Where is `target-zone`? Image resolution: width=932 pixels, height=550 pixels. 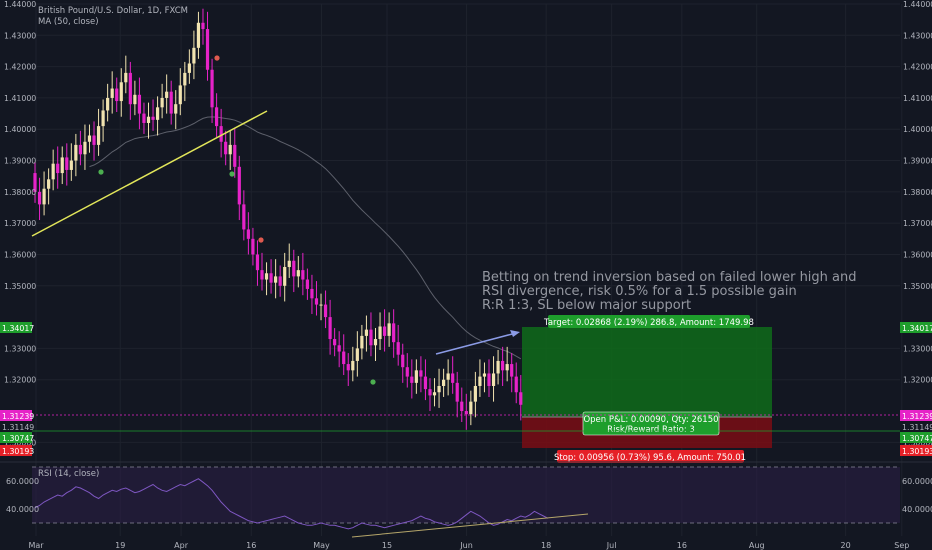 target-zone is located at coordinates (647, 372).